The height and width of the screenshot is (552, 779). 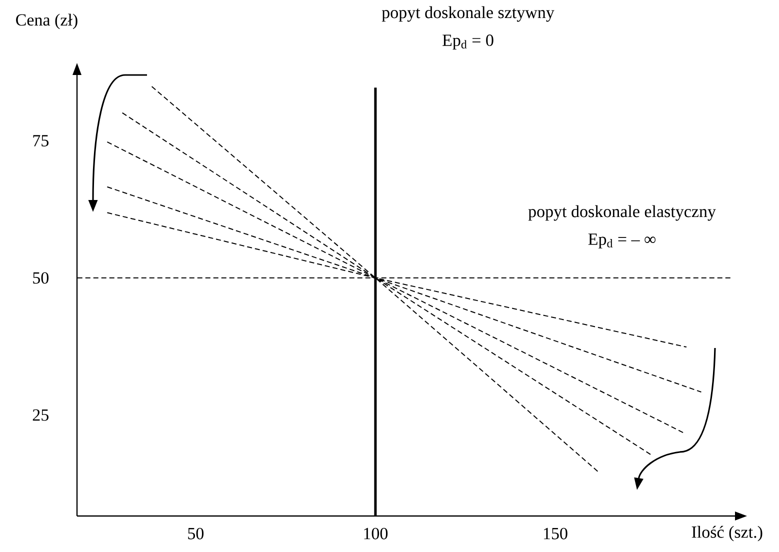 What do you see at coordinates (196, 534) in the screenshot?
I see `x-tick-label: 50` at bounding box center [196, 534].